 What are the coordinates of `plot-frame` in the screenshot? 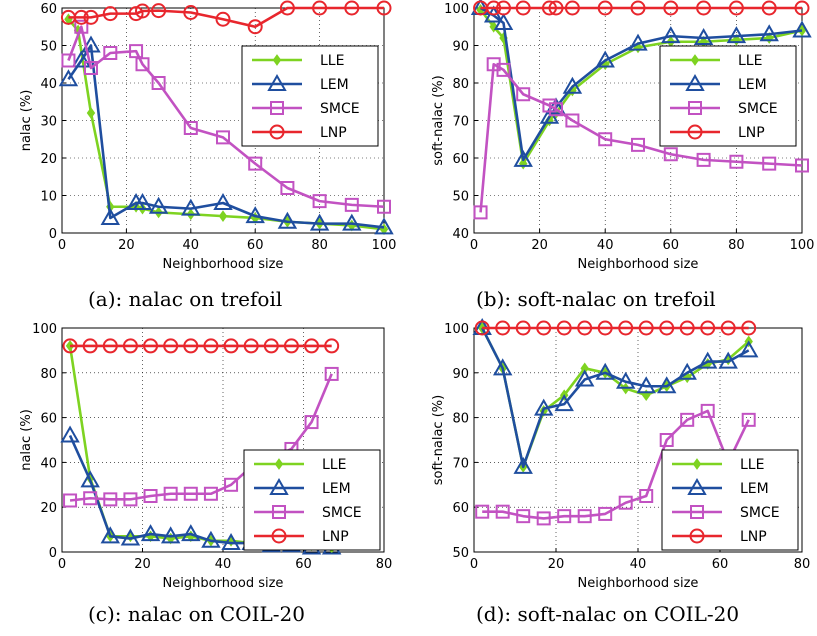 It's located at (223, 120).